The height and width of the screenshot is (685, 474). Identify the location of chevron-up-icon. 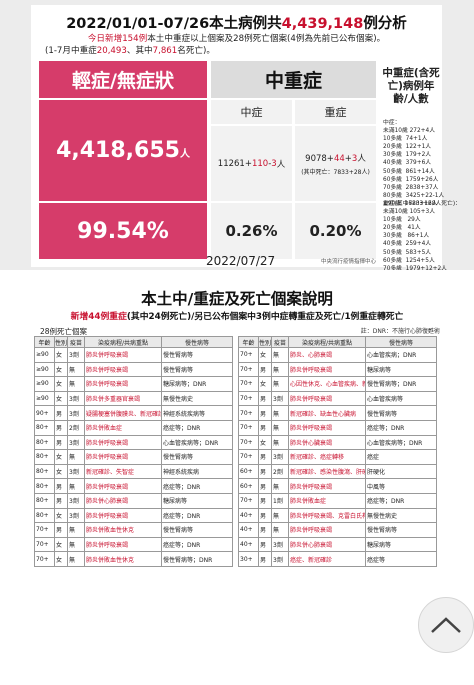
(446, 625).